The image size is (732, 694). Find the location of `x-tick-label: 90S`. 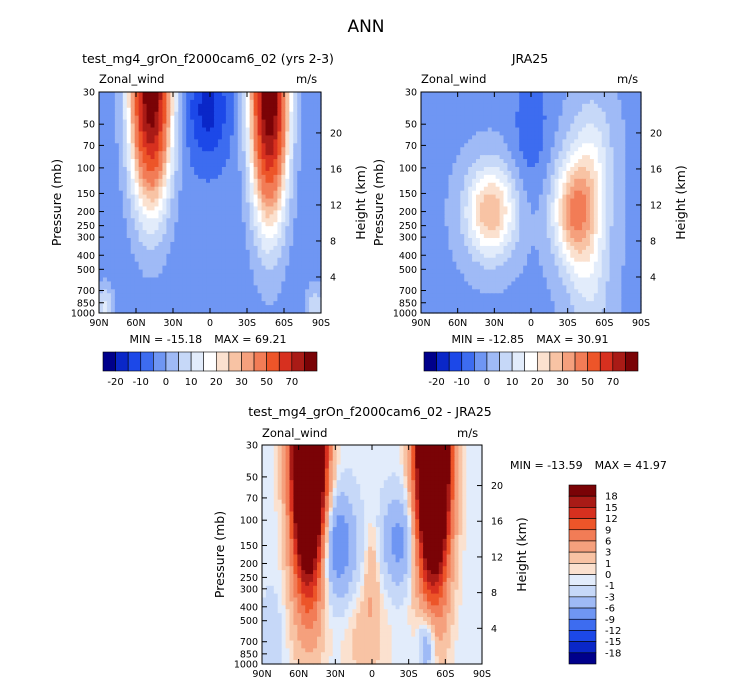

x-tick-label: 90S is located at coordinates (321, 323).